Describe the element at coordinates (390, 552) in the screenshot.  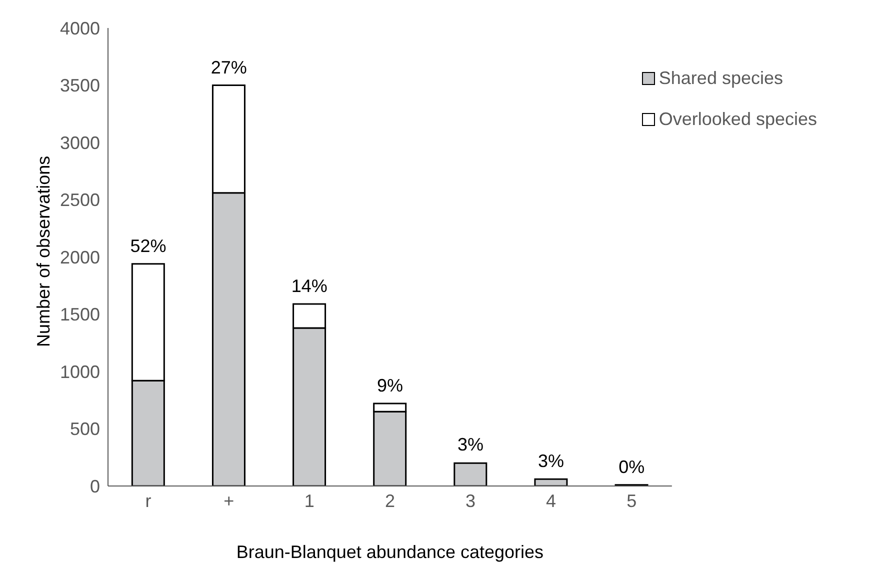
I see `x-axis-title: Braun-Blanquet abundance categories` at that location.